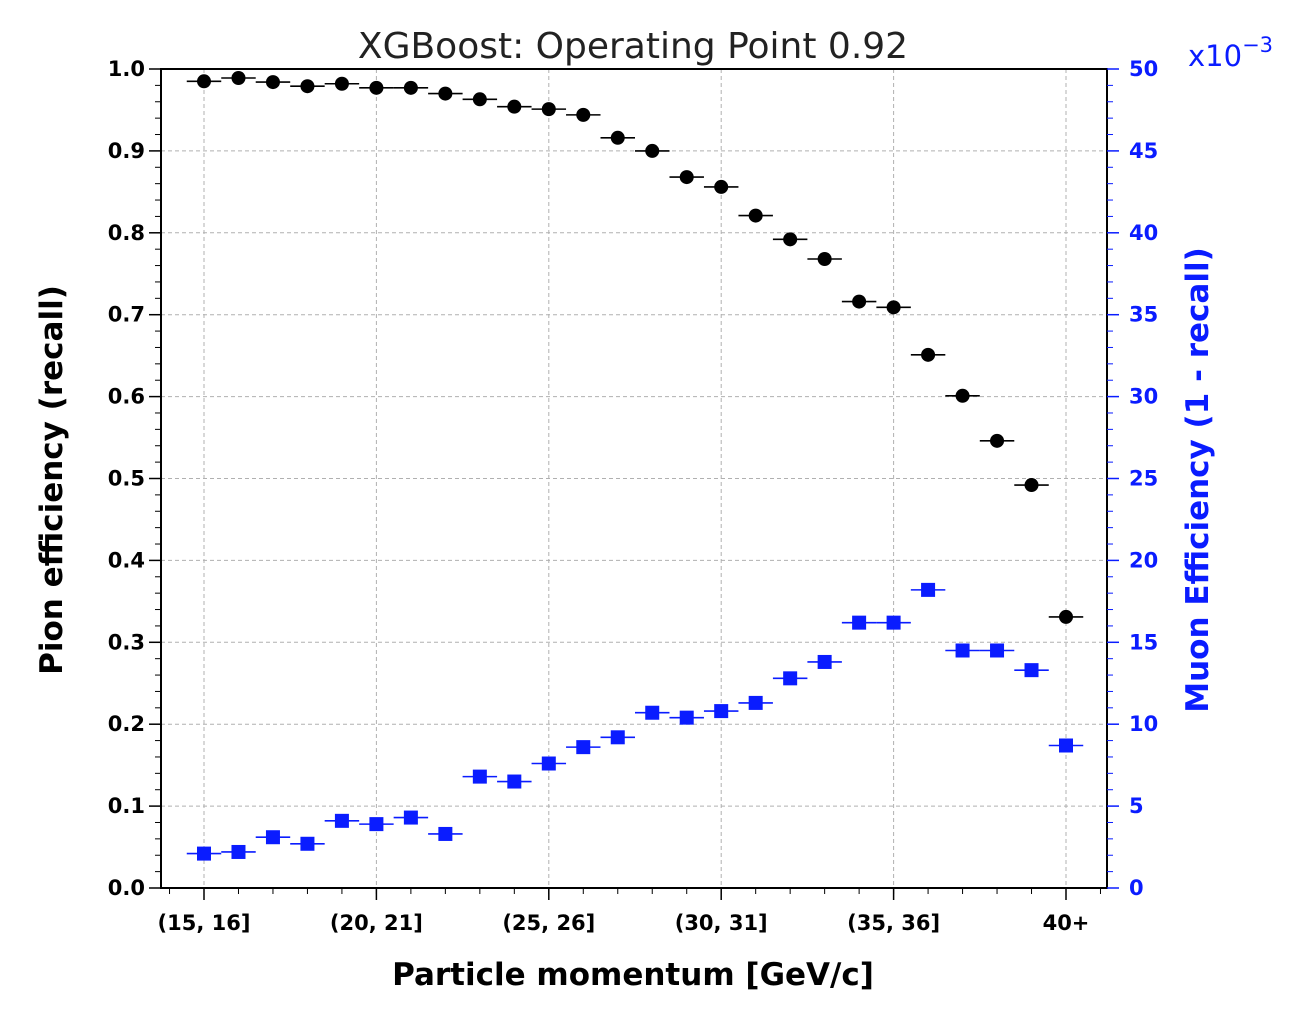 The width and height of the screenshot is (1314, 1018). Describe the element at coordinates (204, 923) in the screenshot. I see `x-tick-label: (15, 16]` at that location.